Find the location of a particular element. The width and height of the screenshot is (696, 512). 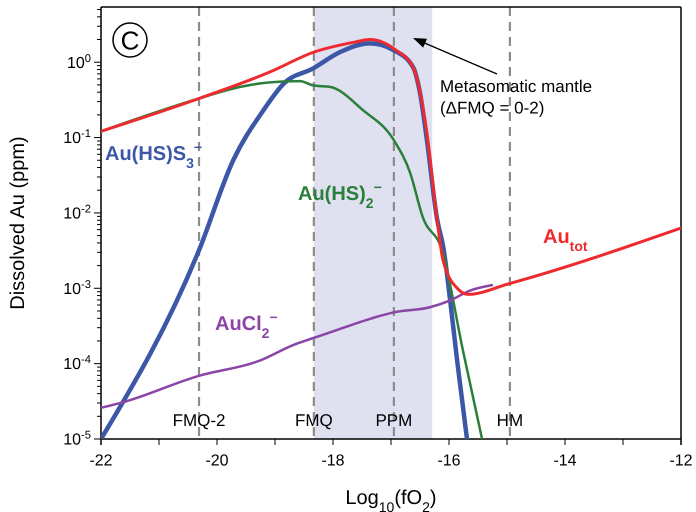

ref-line-label: FMQ-2 is located at coordinates (199, 420).